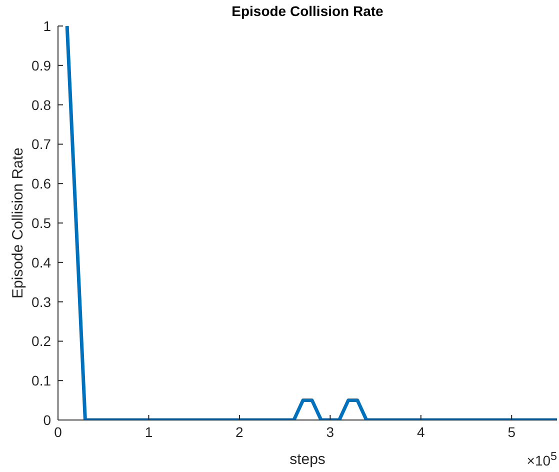 The height and width of the screenshot is (472, 559). What do you see at coordinates (541, 459) in the screenshot?
I see `text: ×10$^{5}$` at bounding box center [541, 459].